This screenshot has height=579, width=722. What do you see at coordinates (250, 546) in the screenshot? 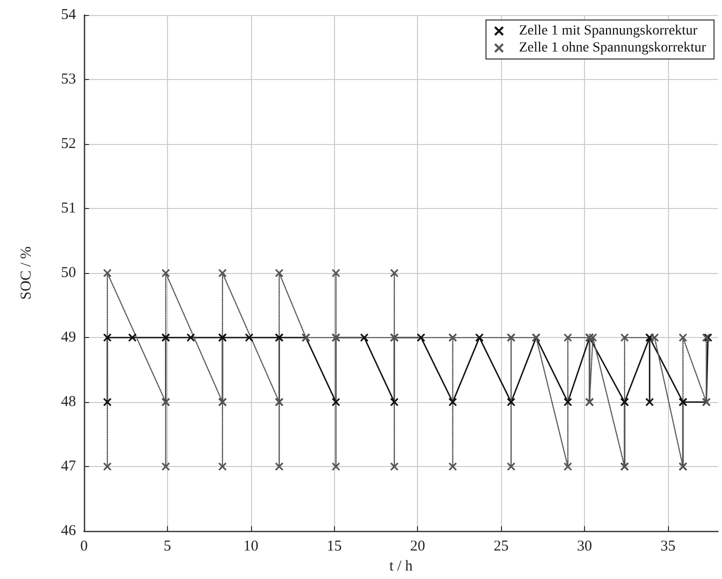
I see `x-tick-label: 10` at bounding box center [250, 546].